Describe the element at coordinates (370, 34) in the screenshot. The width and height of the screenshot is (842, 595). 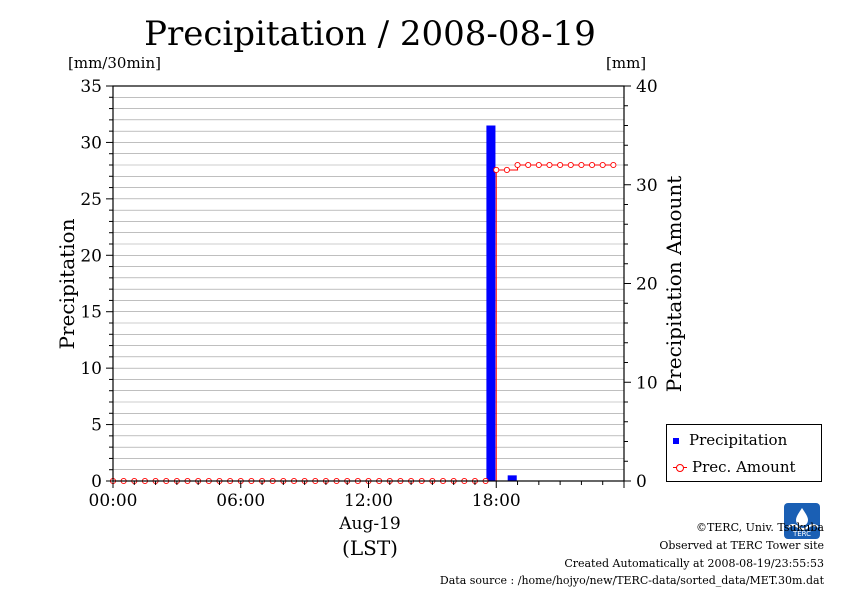
I see `chart-title: Precipitation / 2008-08-19` at that location.